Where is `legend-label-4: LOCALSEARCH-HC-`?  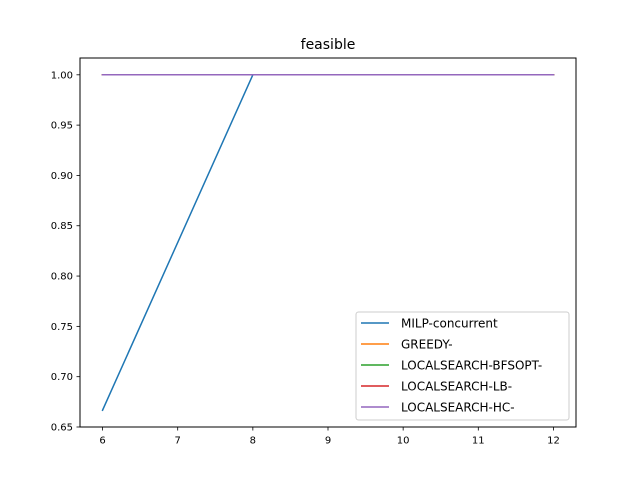
legend-label-4: LOCALSEARCH-HC- is located at coordinates (458, 408).